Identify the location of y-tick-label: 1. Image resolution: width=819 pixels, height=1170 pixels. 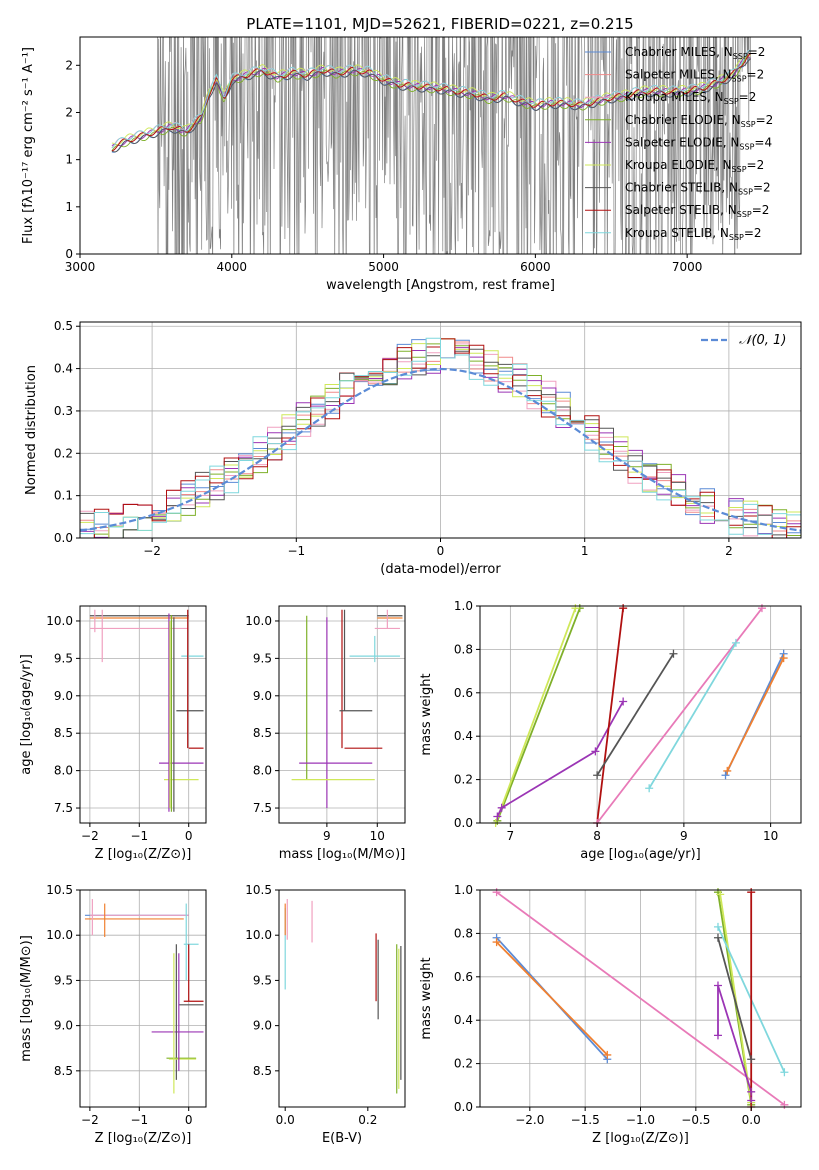
(69, 207).